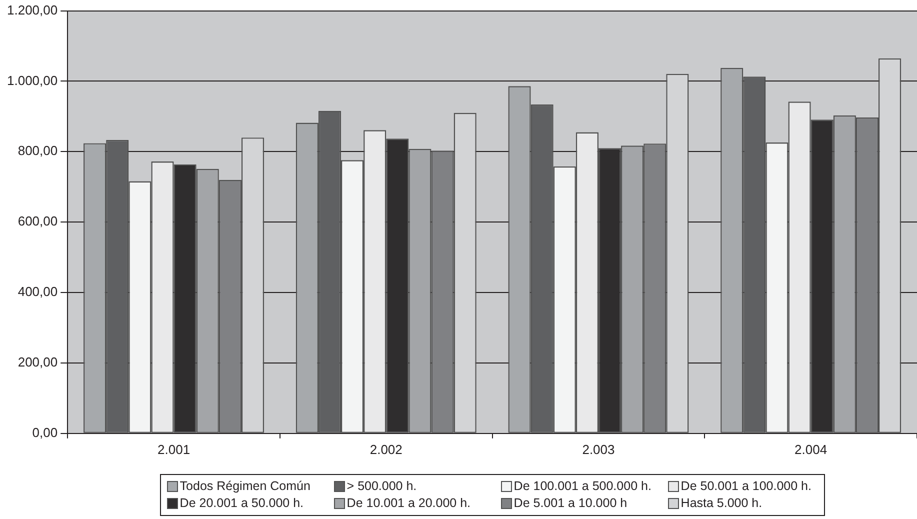 Image resolution: width=917 pixels, height=519 pixels. Describe the element at coordinates (32, 80) in the screenshot. I see `y-tick-label: 1.000,00` at that location.